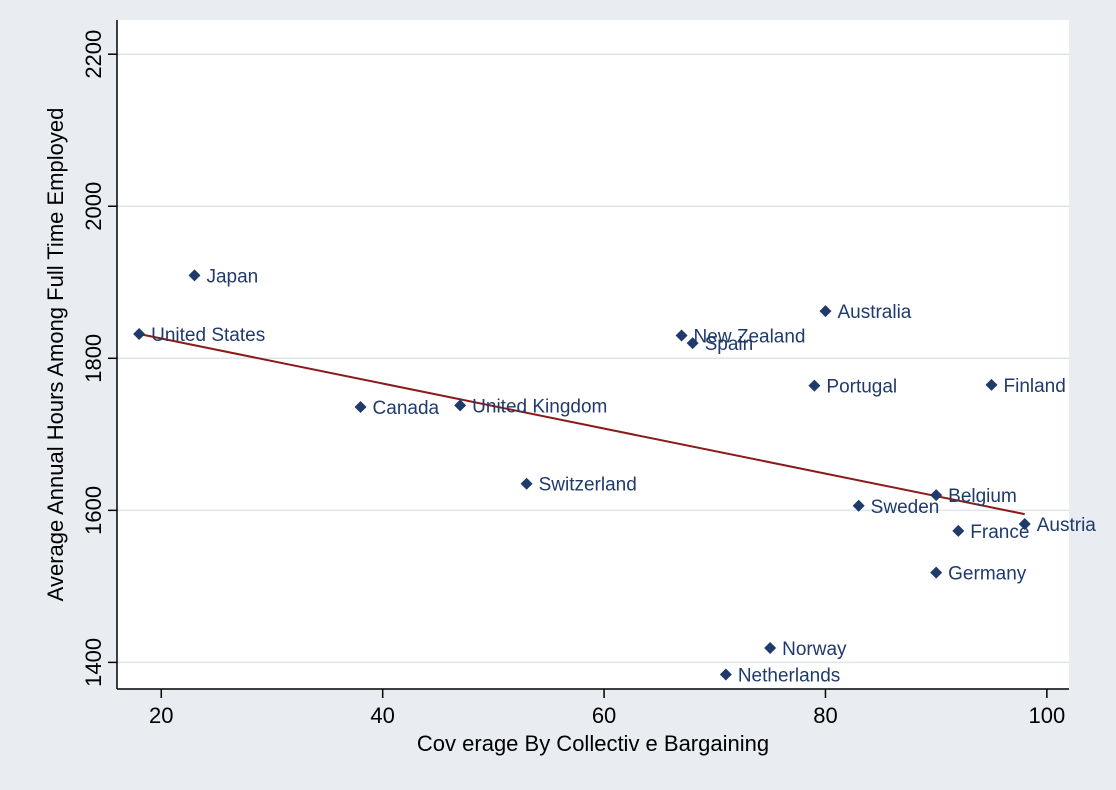 The height and width of the screenshot is (790, 1116). What do you see at coordinates (999, 532) in the screenshot?
I see `point-label: France` at bounding box center [999, 532].